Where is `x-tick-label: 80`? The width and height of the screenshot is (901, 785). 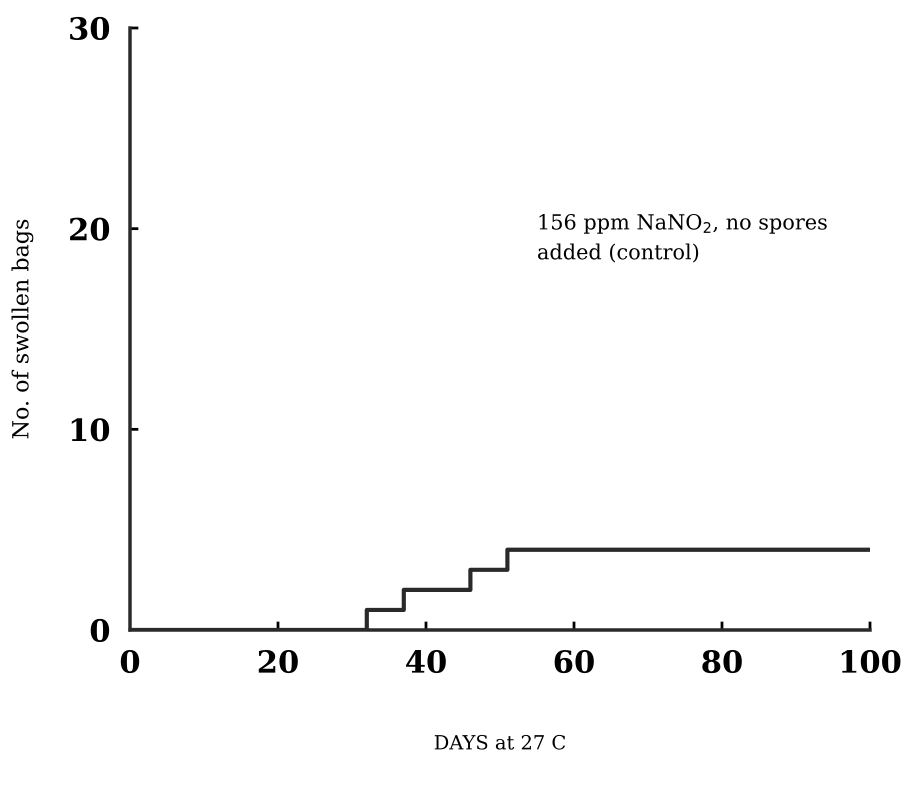
x-tick-label: 80 is located at coordinates (722, 662).